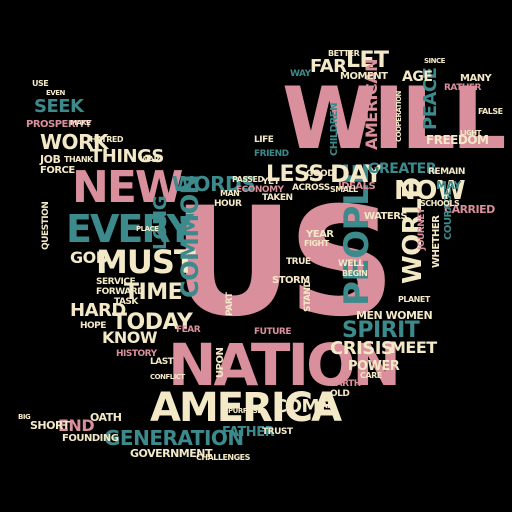  Describe the element at coordinates (430, 191) in the screenshot. I see `word-now: NOW` at that location.